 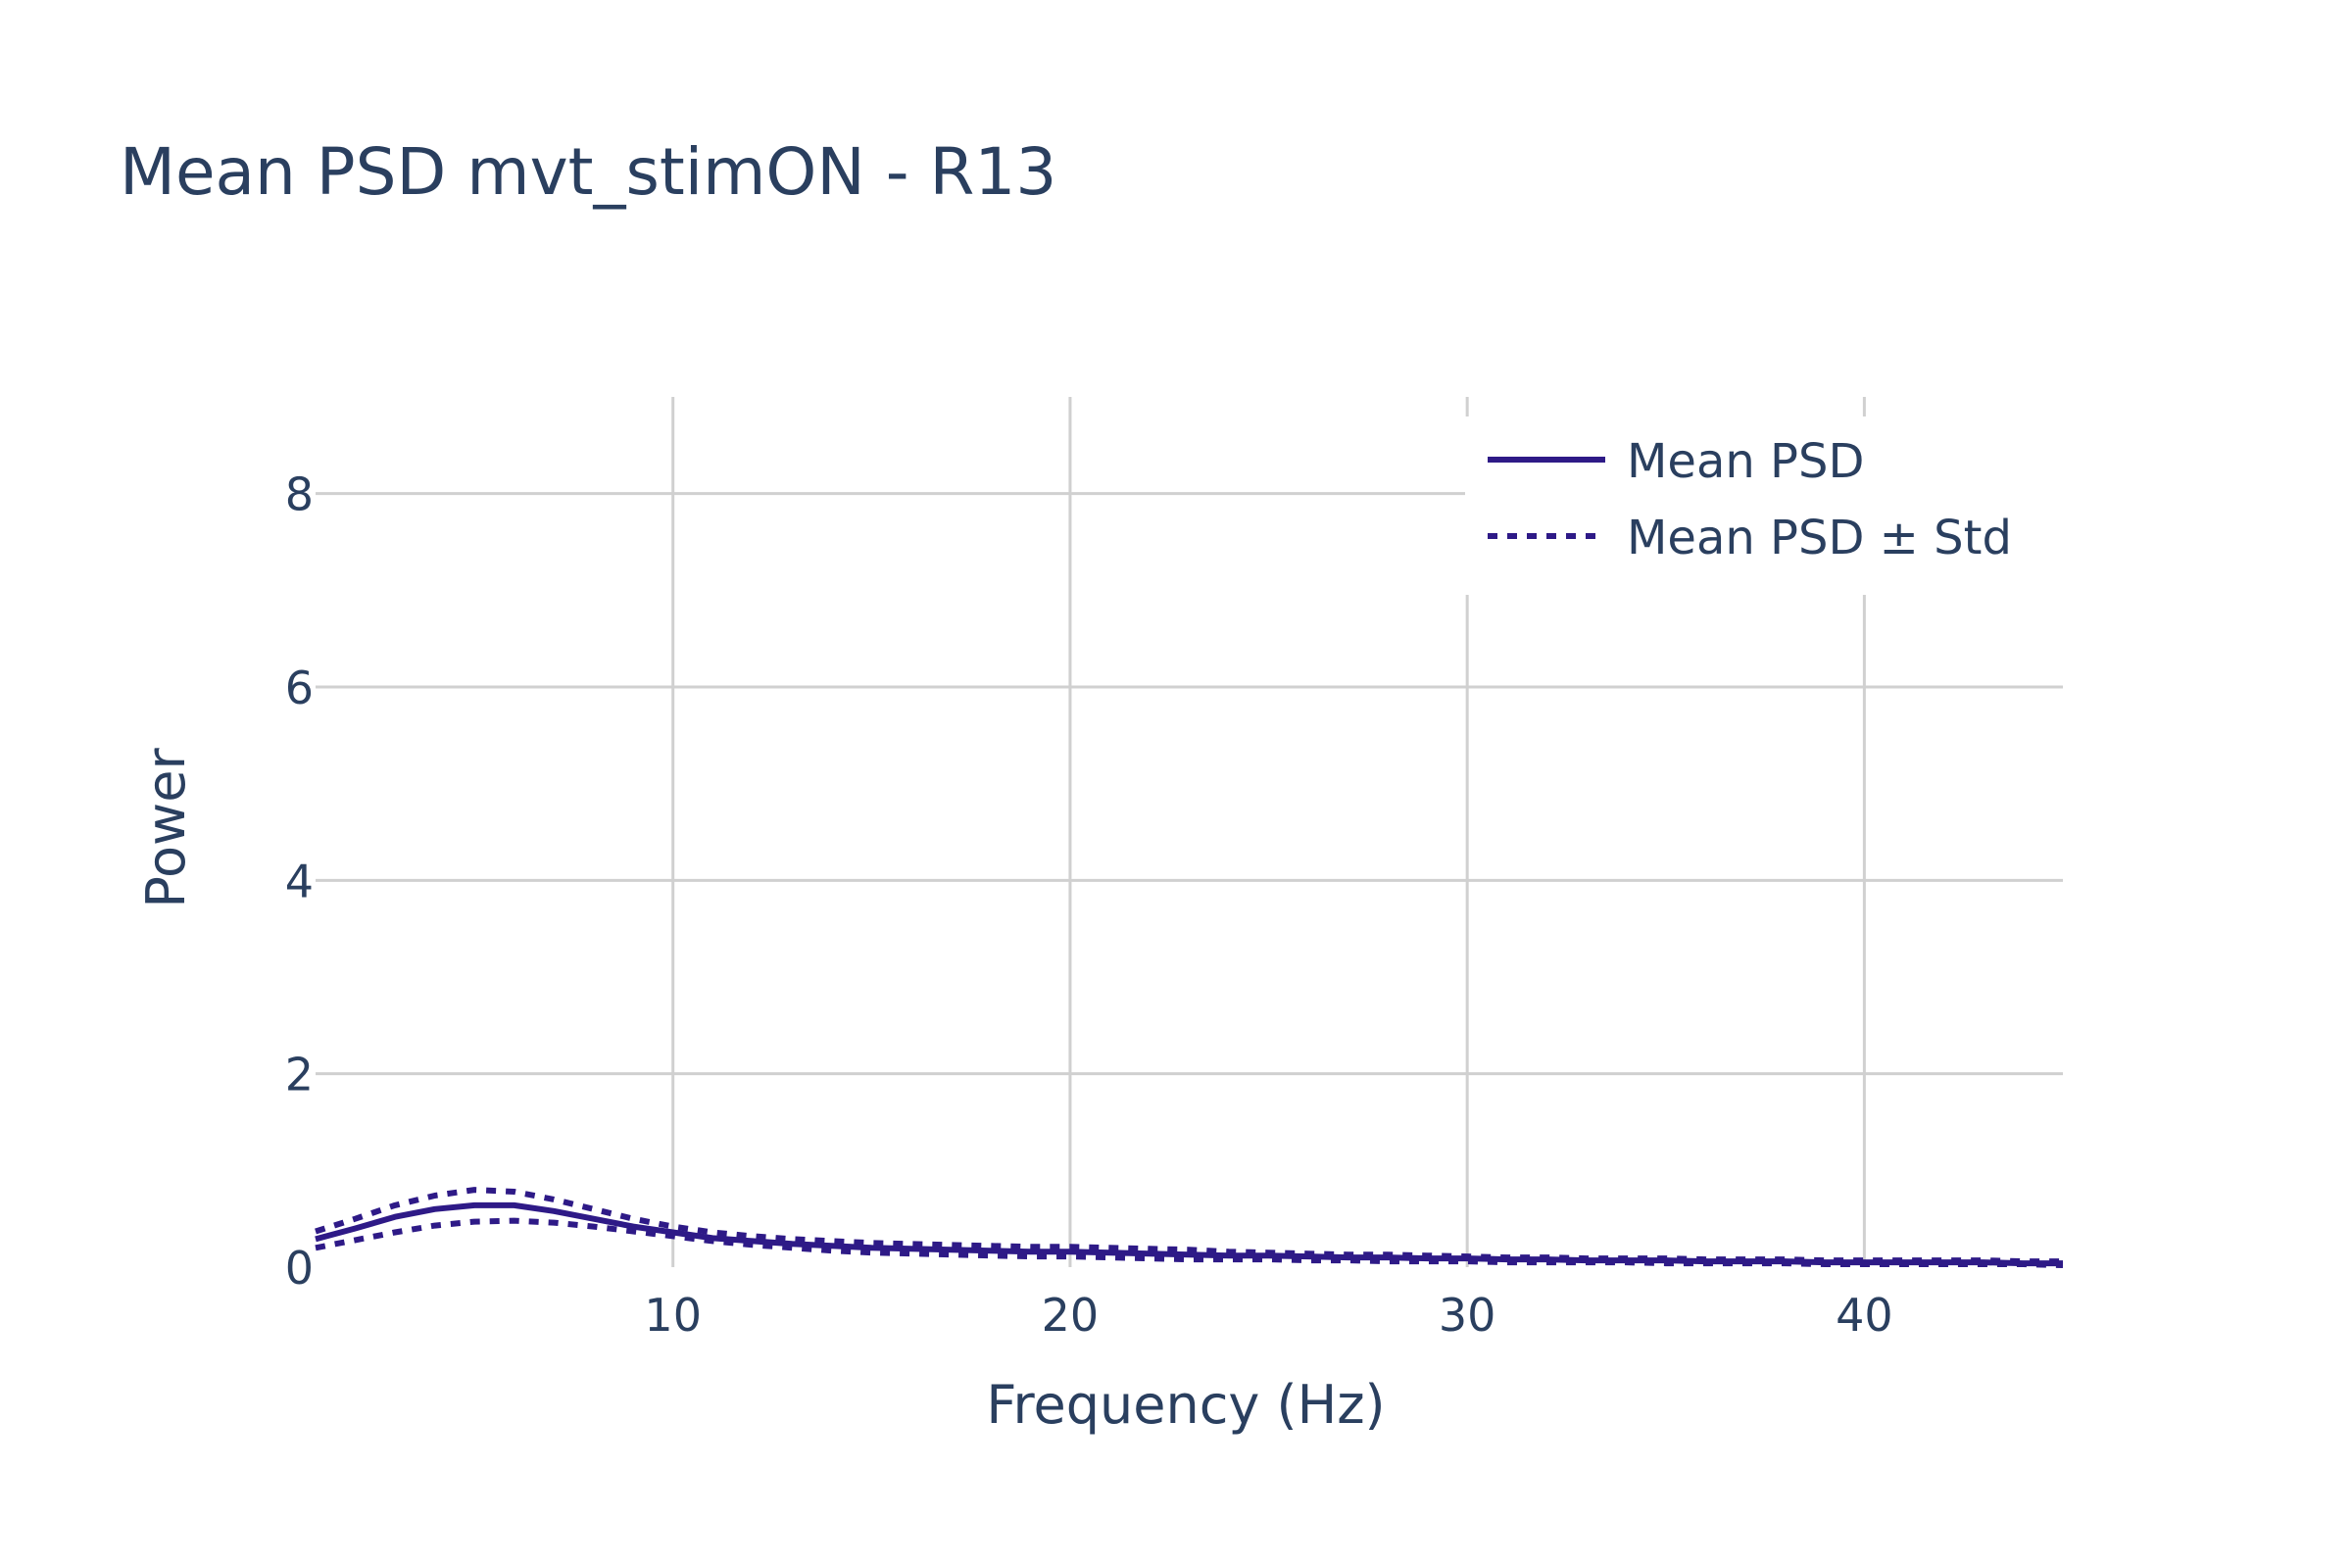 What do you see at coordinates (1467, 1315) in the screenshot?
I see `x-tick-label: 30` at bounding box center [1467, 1315].